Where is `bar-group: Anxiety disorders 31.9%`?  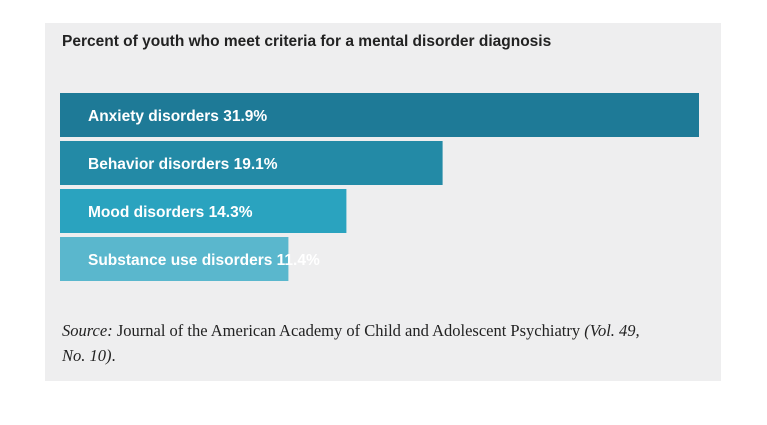
bar-group: Anxiety disorders 31.9% is located at coordinates (379, 115).